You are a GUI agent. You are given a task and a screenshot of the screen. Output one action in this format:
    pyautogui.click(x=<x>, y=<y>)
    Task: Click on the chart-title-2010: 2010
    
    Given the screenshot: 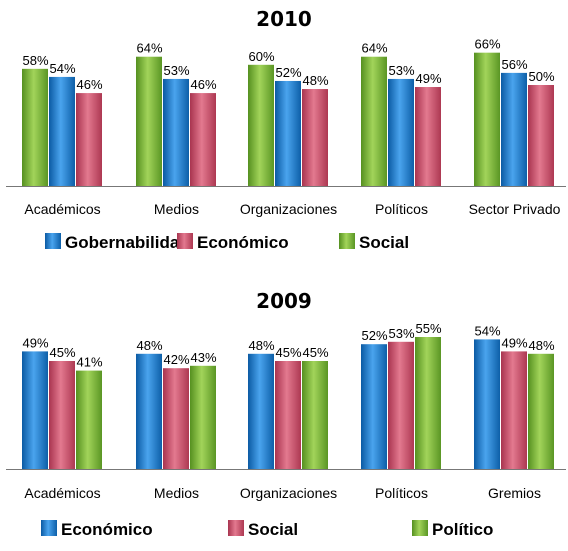 What is the action you would take?
    pyautogui.click(x=284, y=19)
    